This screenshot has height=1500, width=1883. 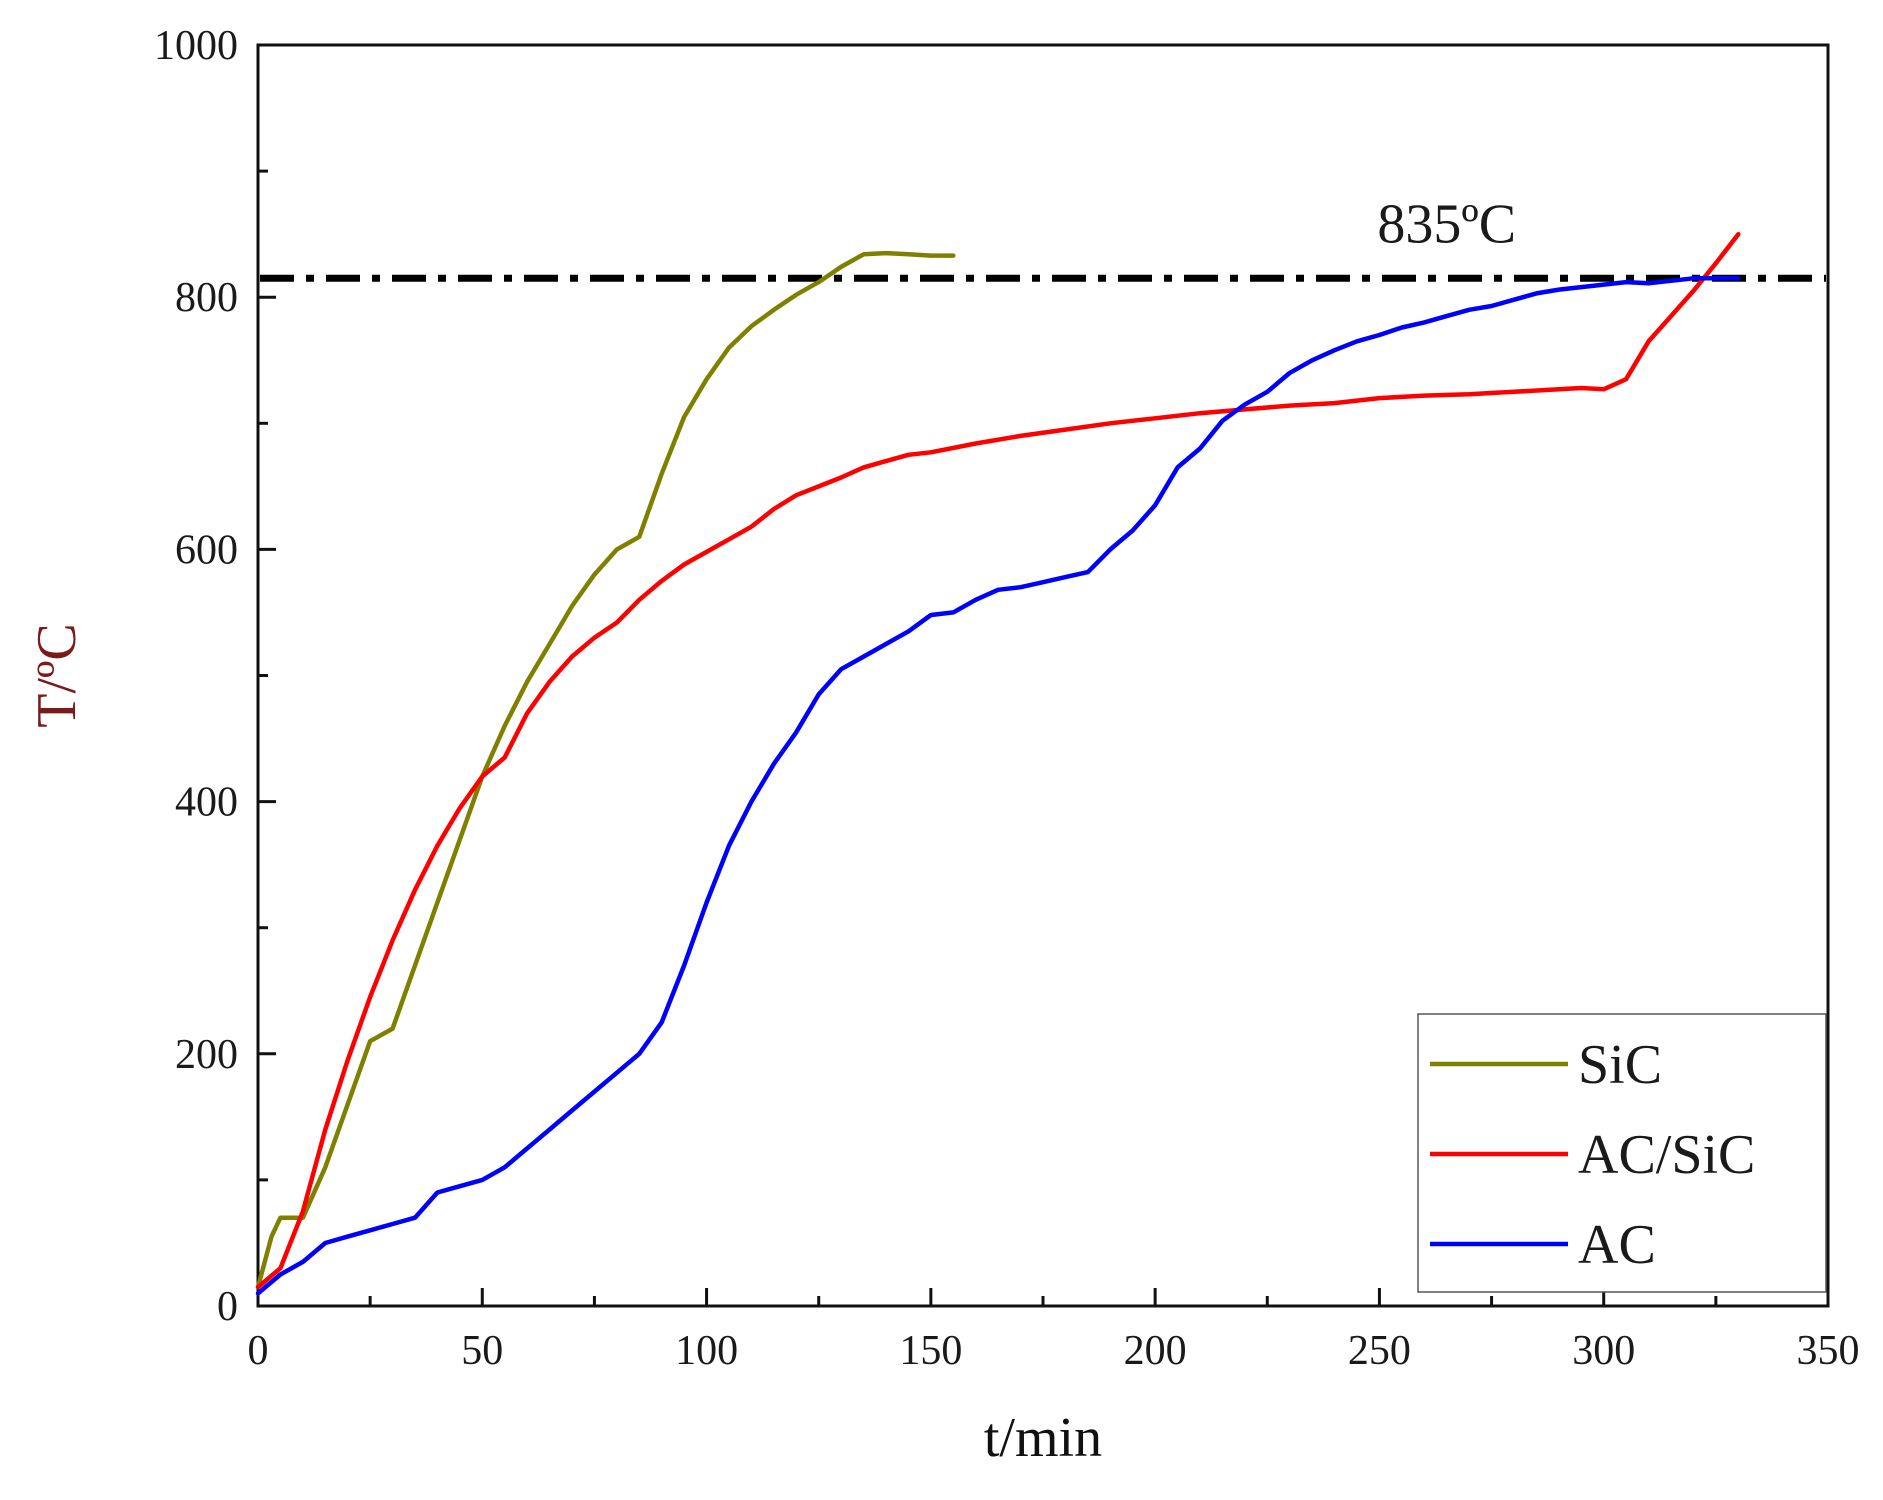 I want to click on x-tick-label: 150, so click(x=930, y=1351).